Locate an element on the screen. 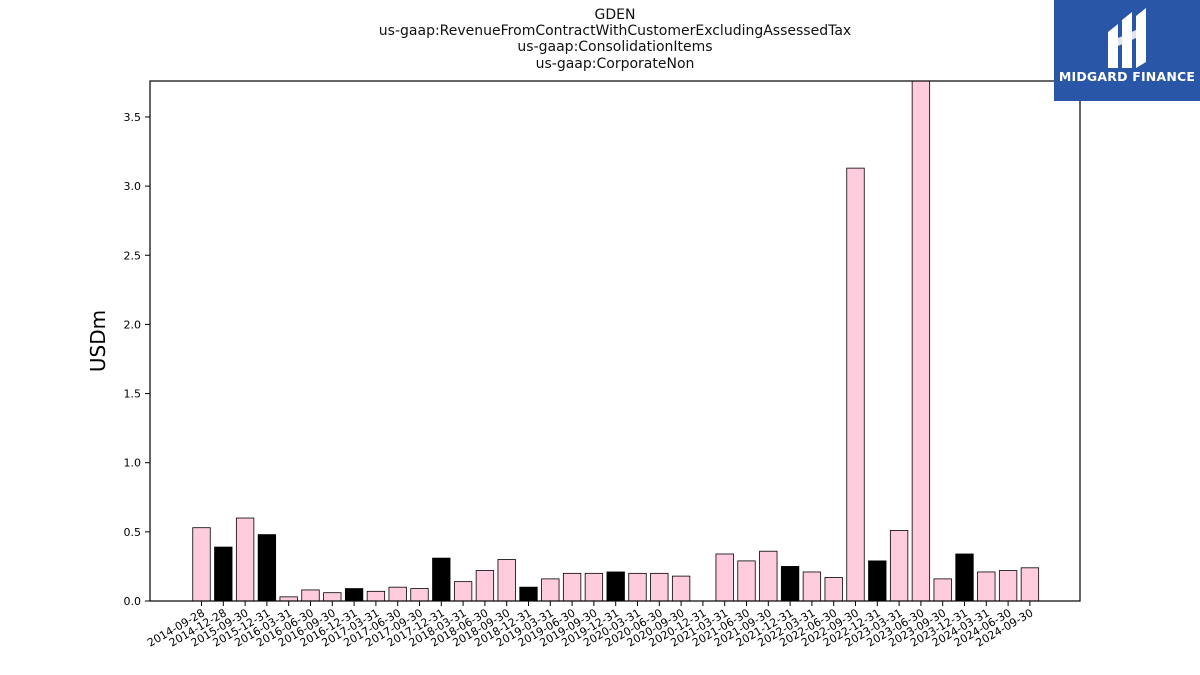 The image size is (1200, 675). logo-text: MIDGARD FINANCE is located at coordinates (1127, 76).